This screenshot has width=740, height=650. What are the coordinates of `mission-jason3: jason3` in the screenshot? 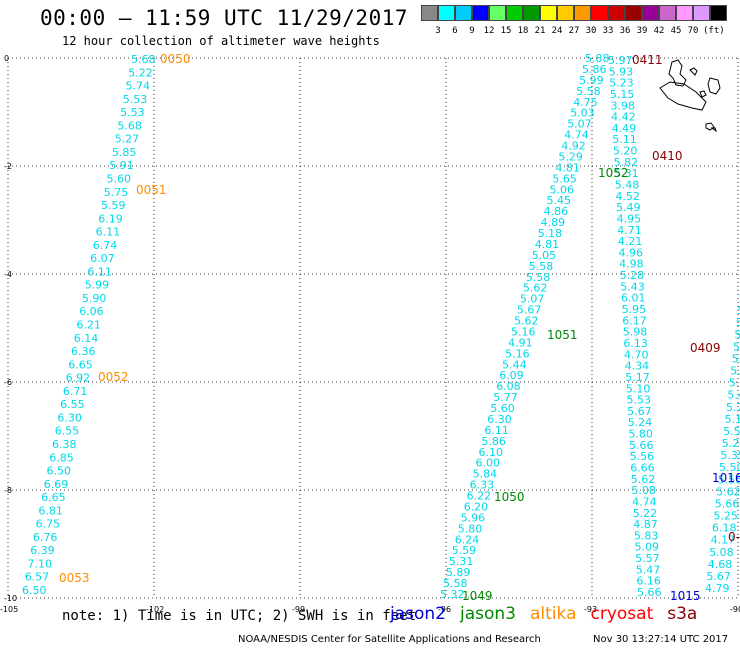 It's located at (488, 614).